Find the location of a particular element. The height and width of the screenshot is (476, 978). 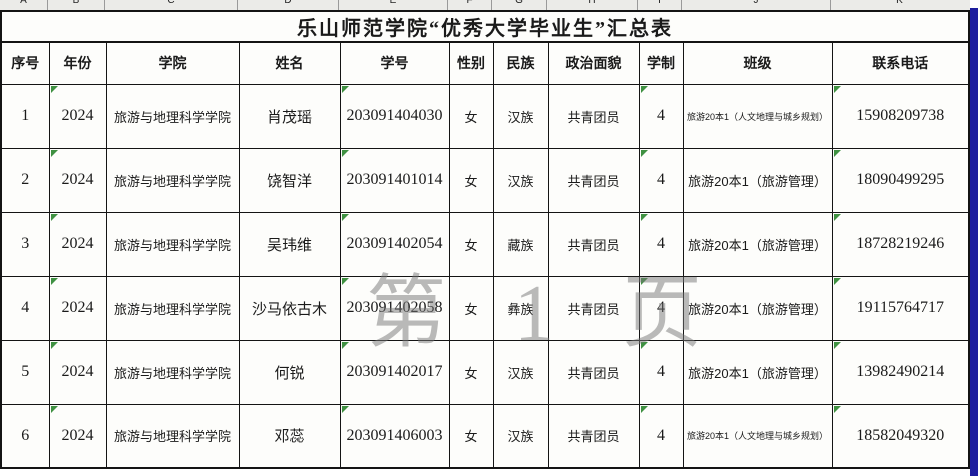

cell-phone: 19115764717 is located at coordinates (900, 308).